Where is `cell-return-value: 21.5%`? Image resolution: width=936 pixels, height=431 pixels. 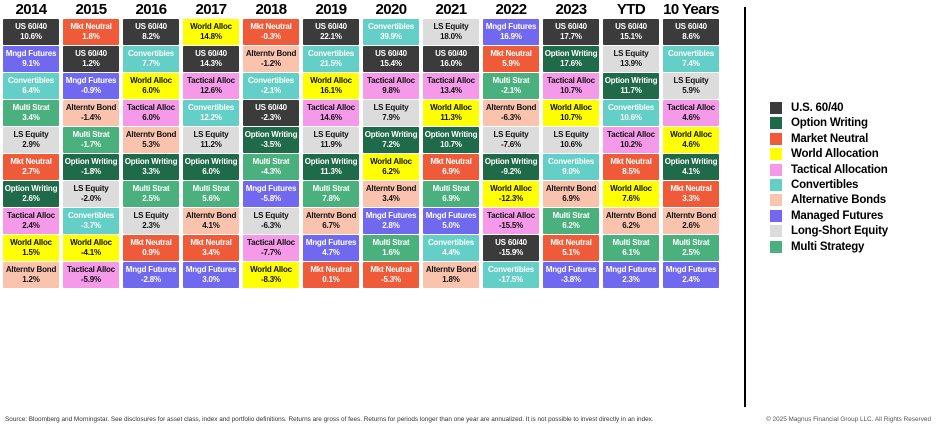
cell-return-value: 21.5% is located at coordinates (331, 63).